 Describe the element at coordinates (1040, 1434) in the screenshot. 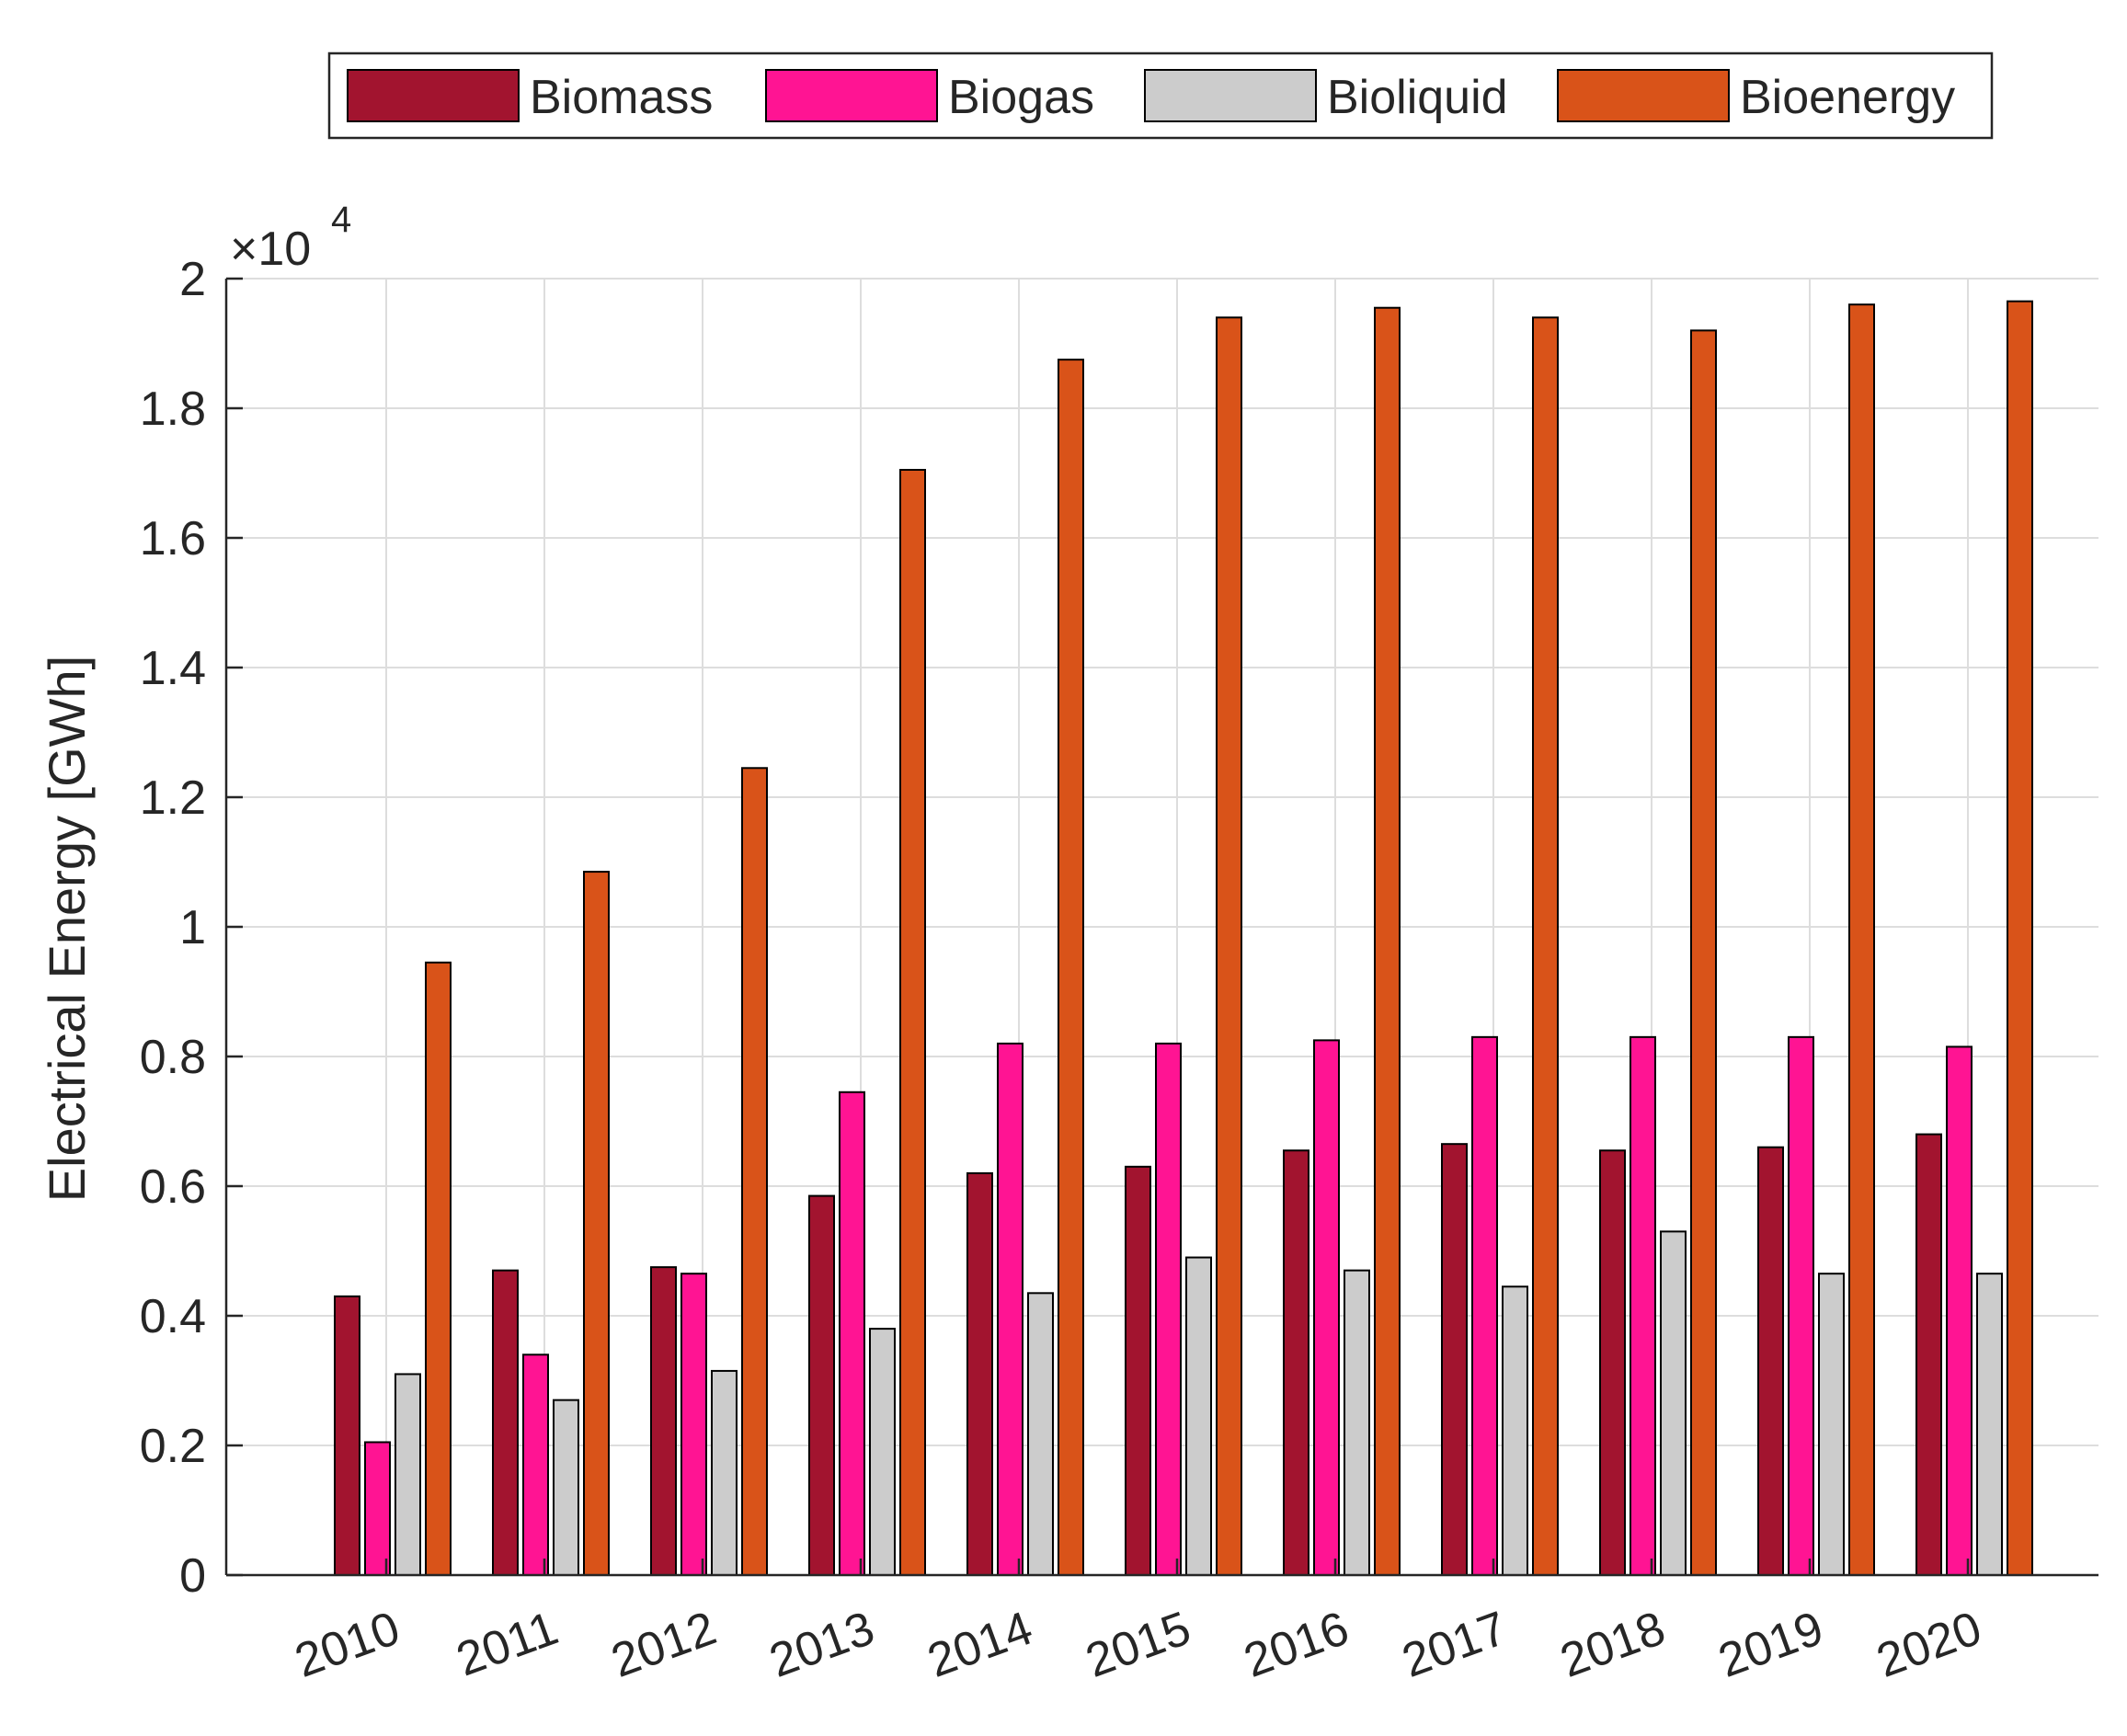

I see `bar-bioliquid-2014` at that location.